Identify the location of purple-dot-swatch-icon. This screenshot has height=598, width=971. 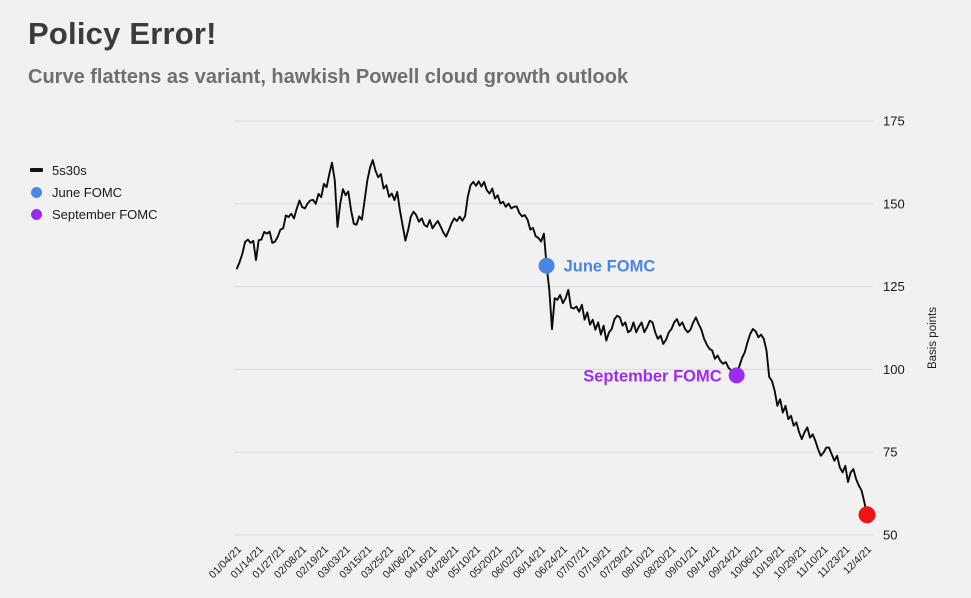
(36, 214).